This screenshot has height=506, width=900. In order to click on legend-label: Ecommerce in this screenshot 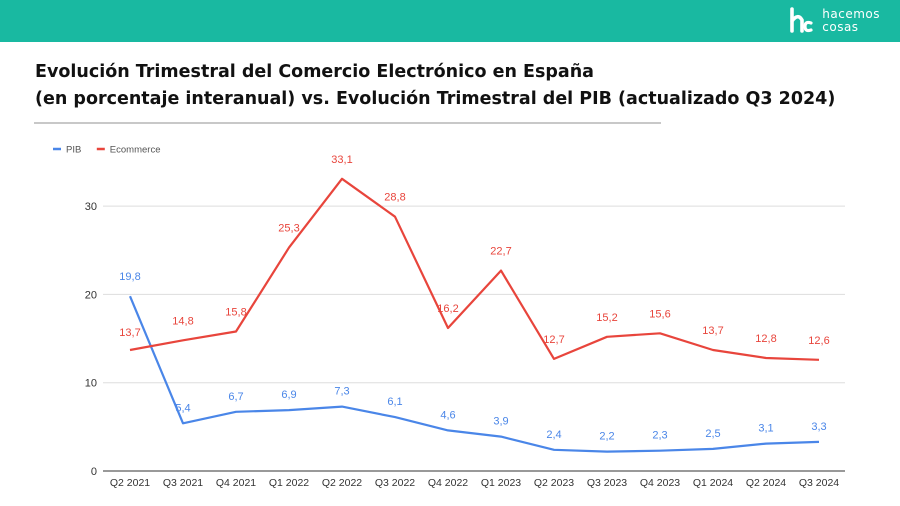, I will do `click(135, 150)`.